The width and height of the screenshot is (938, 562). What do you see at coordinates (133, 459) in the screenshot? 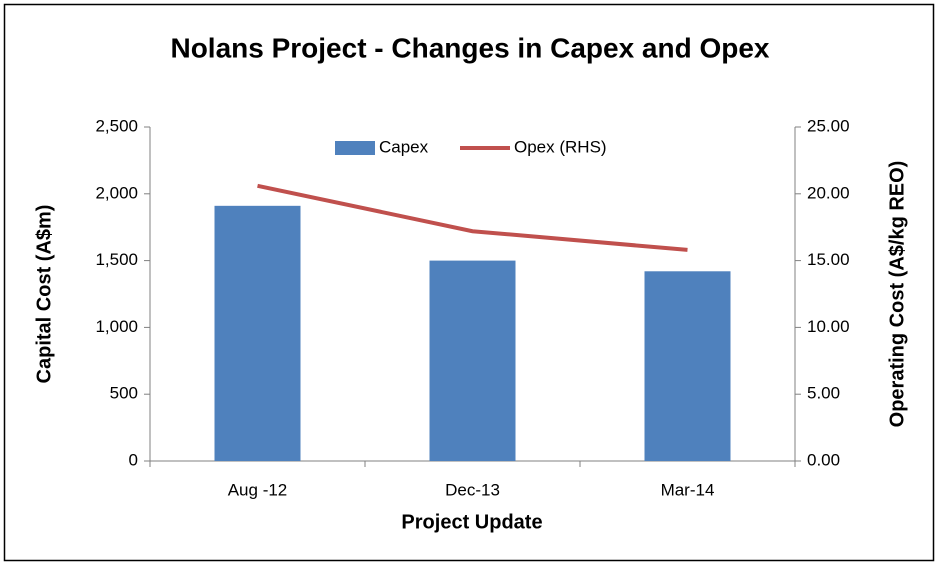
I see `y-tick-label: 0` at bounding box center [133, 459].